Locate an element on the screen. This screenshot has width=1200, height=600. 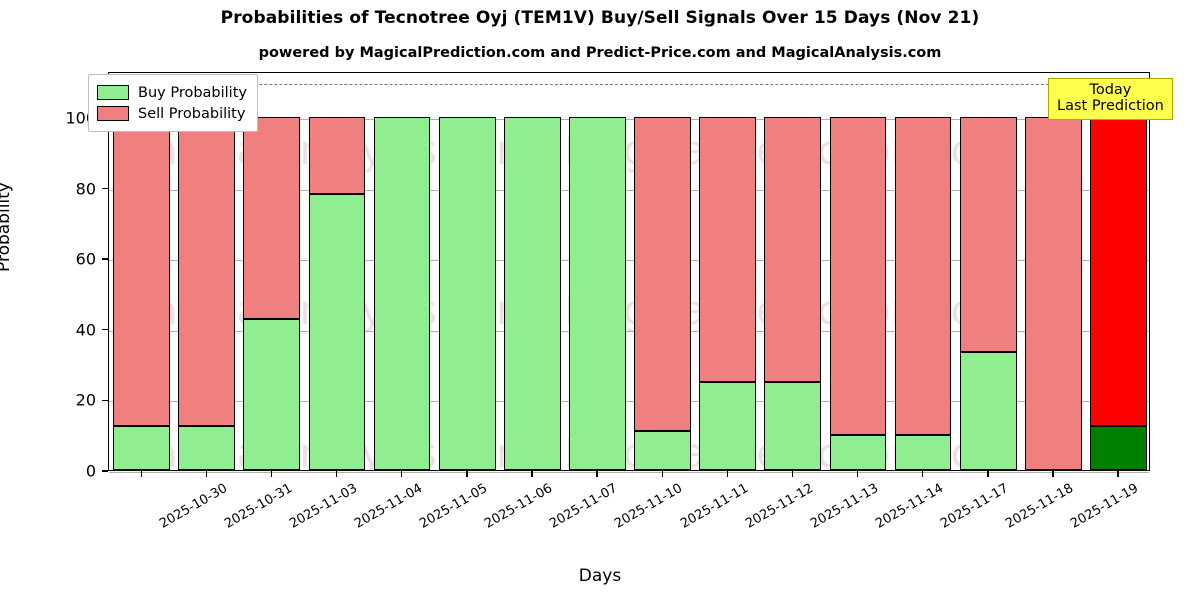
x-tick-label: 2025-11-05 is located at coordinates (454, 506).